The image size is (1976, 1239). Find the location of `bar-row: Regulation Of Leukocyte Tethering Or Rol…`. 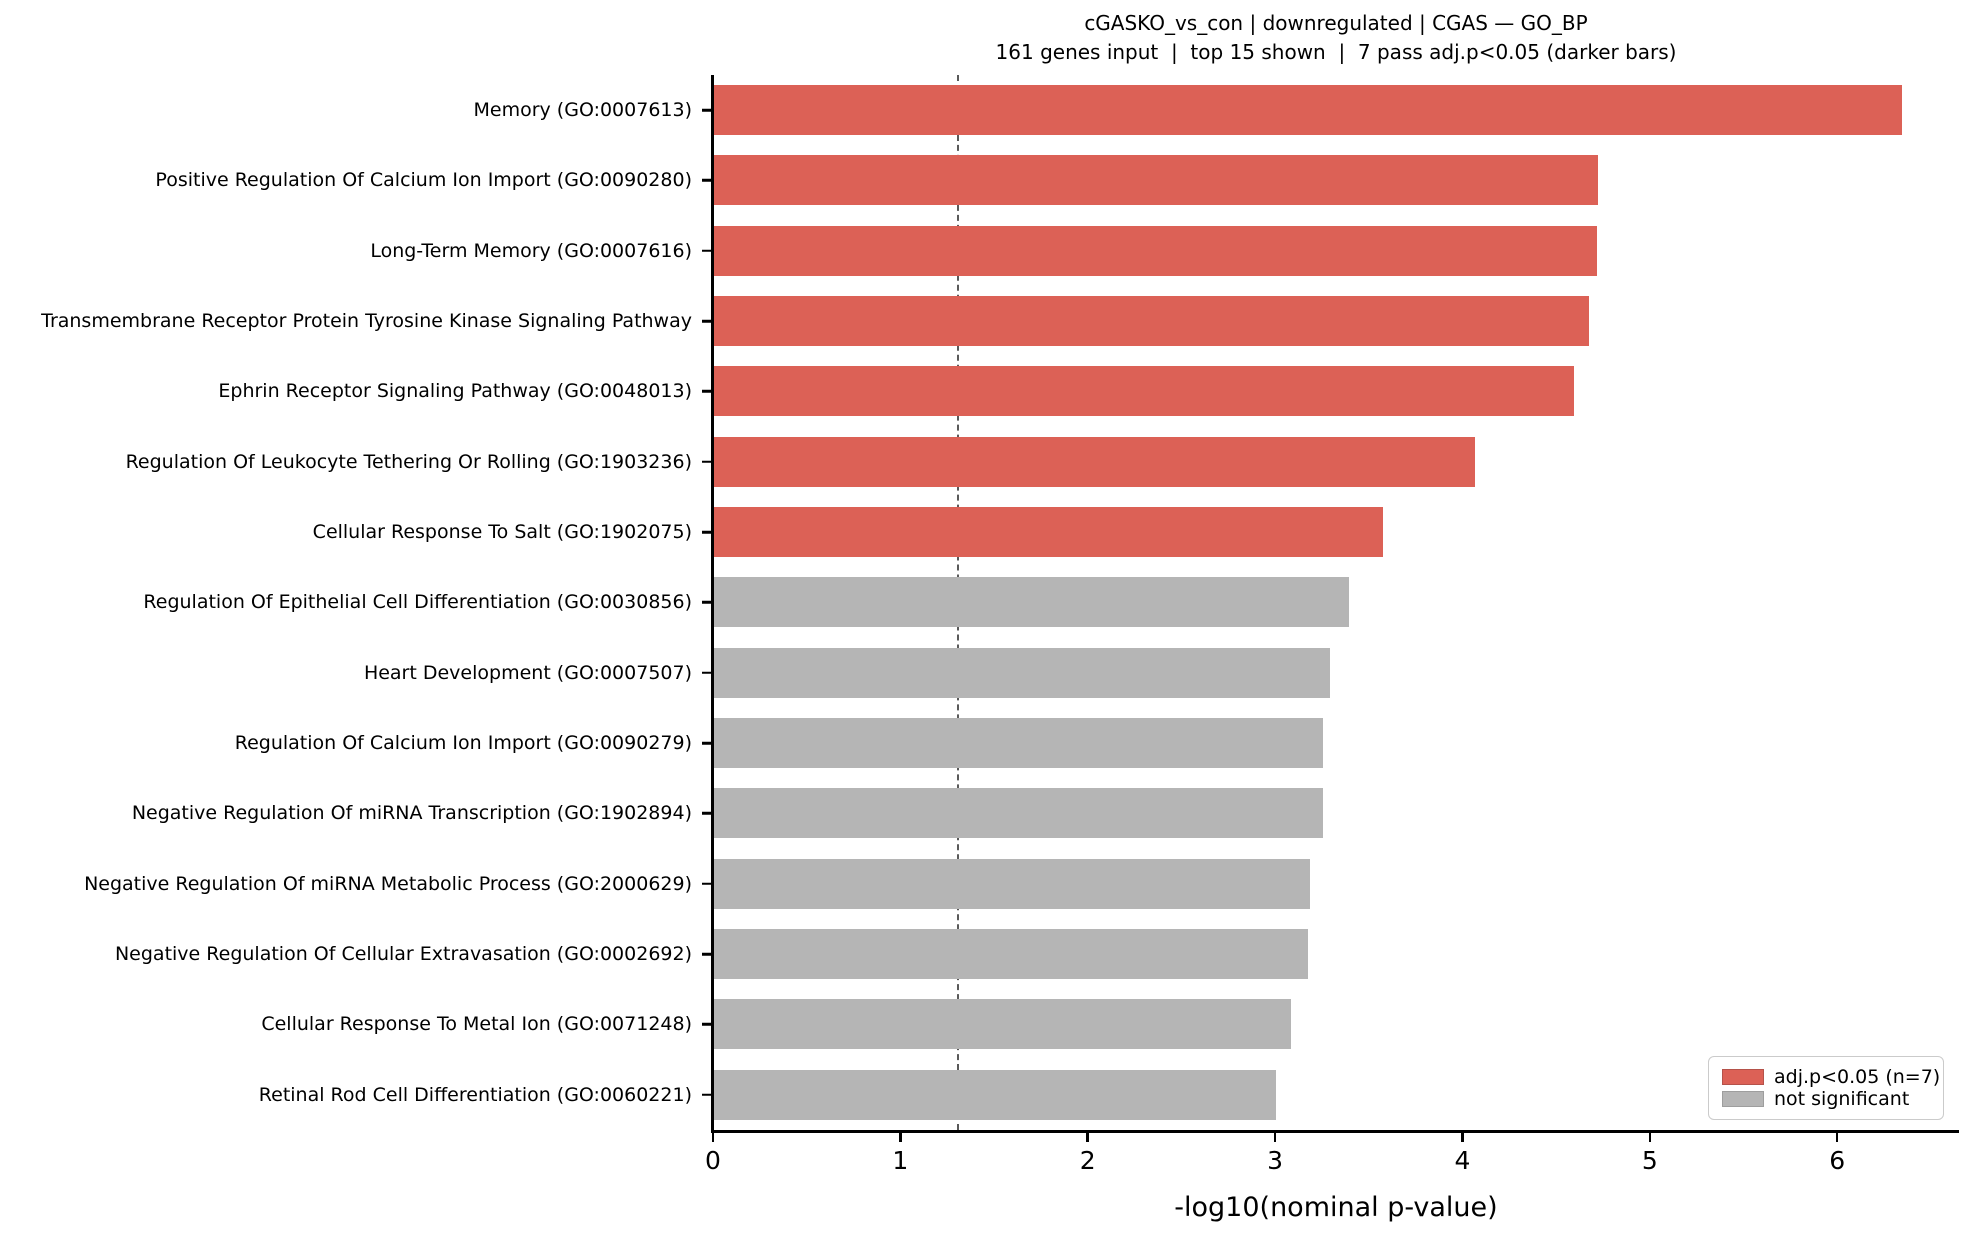

bar-row: Regulation Of Leukocyte Tethering Or Rol… is located at coordinates (979, 462).